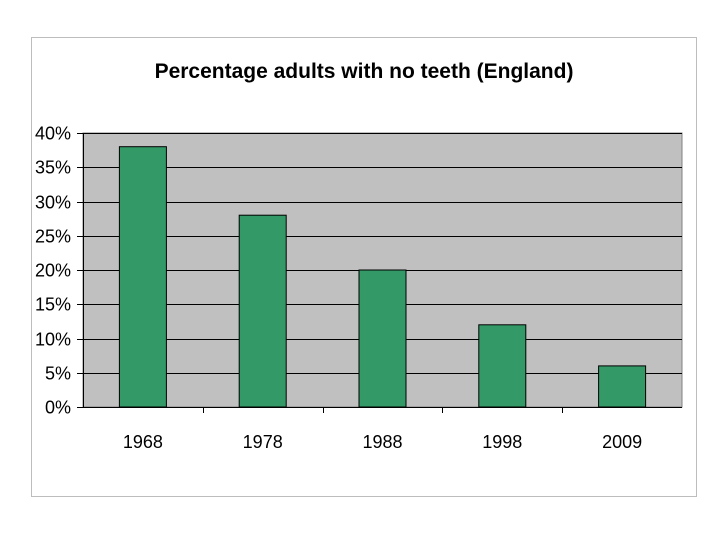  What do you see at coordinates (263, 442) in the screenshot?
I see `x-tick-label: 1978` at bounding box center [263, 442].